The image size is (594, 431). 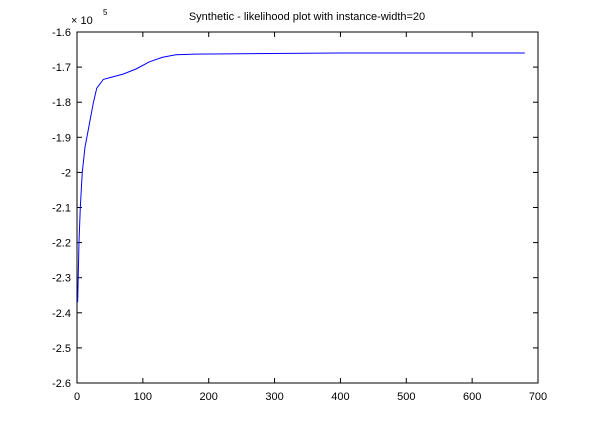 What do you see at coordinates (340, 397) in the screenshot?
I see `x-tick-label: 400` at bounding box center [340, 397].